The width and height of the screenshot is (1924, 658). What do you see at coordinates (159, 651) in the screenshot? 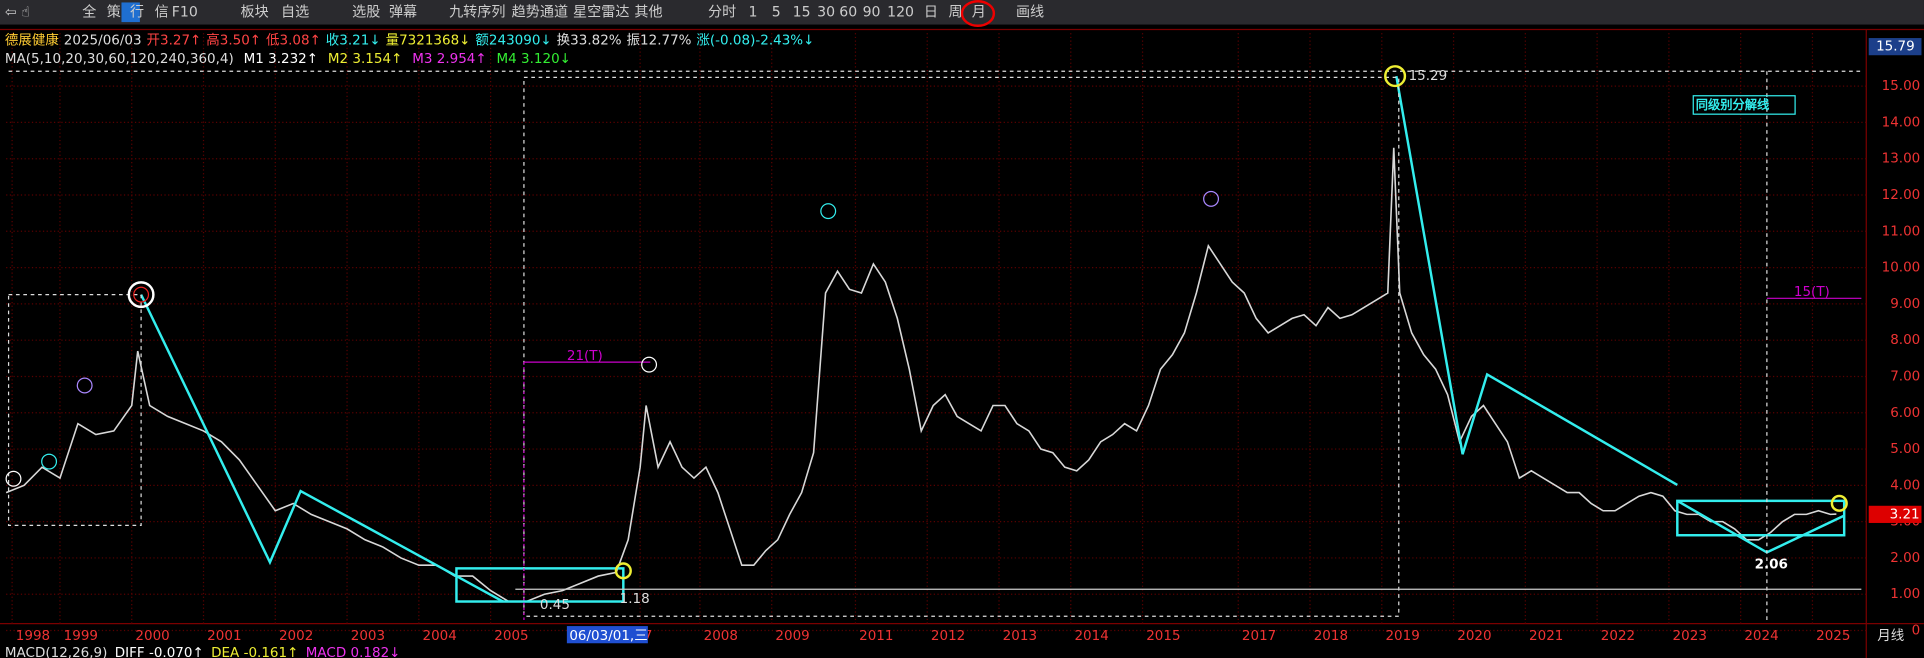
I see `macd-field: DIFF -0.070↑` at bounding box center [159, 651].